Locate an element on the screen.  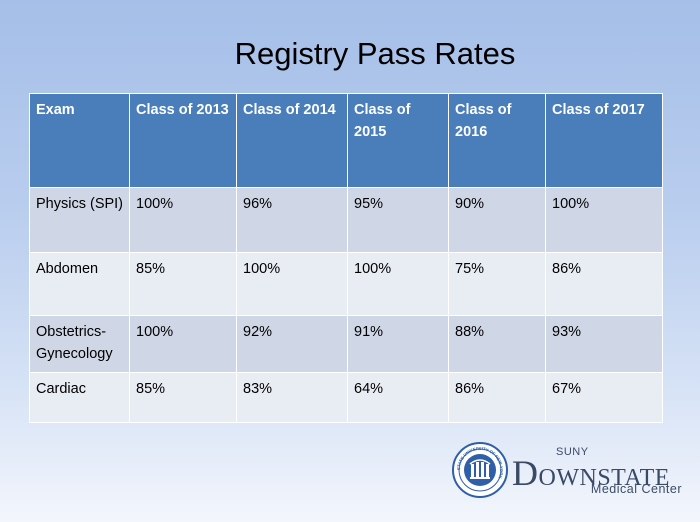
header-class-2014: Class of 2014 is located at coordinates (292, 140).